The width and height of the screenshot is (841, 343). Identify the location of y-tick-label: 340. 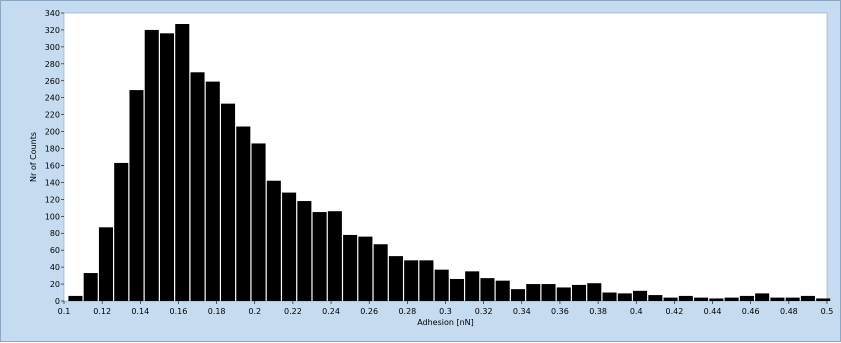
(52, 13).